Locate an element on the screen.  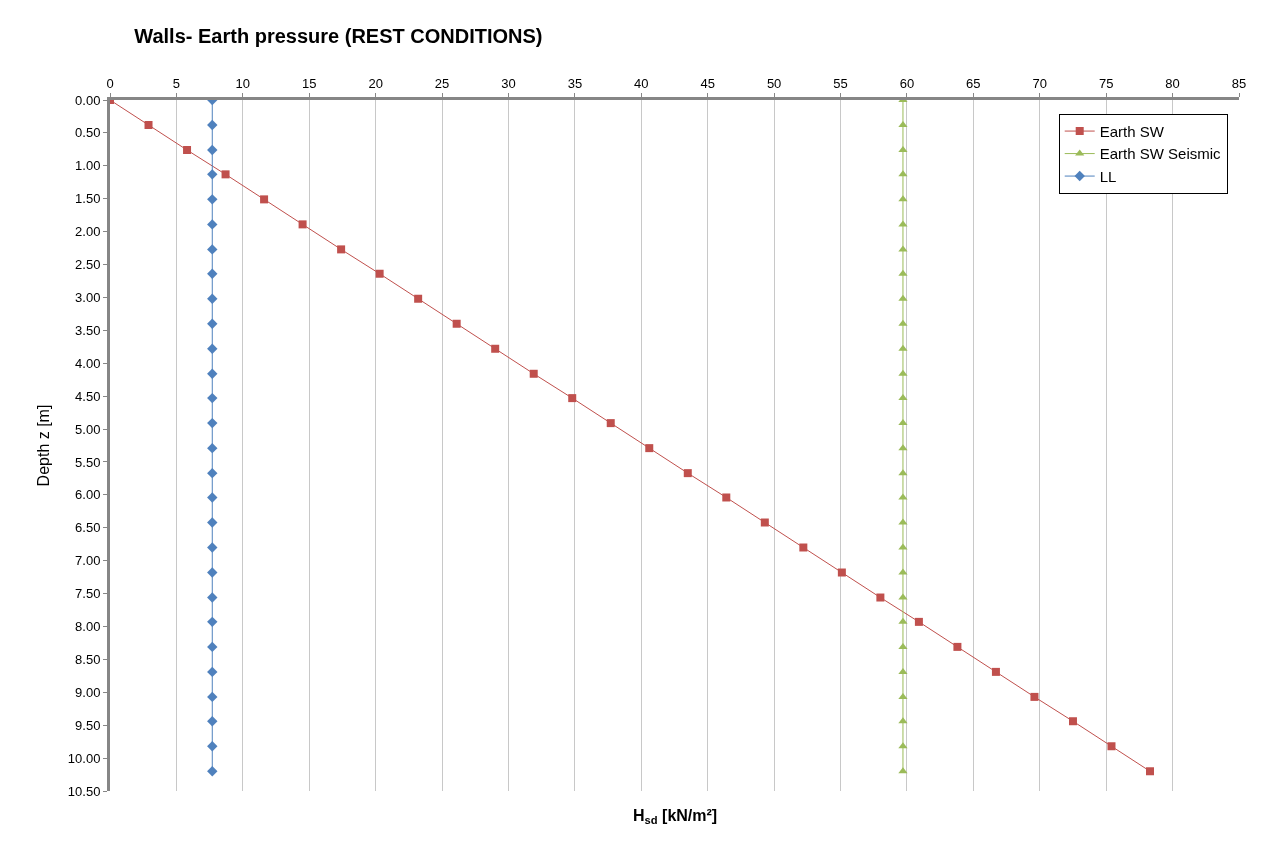
y-tick-label: 4.00 is located at coordinates (88, 363).